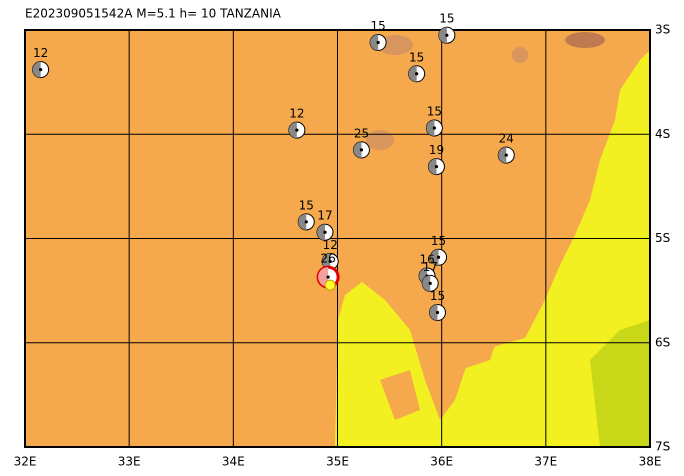 Image resolution: width=684 pixels, height=476 pixels. Describe the element at coordinates (426, 260) in the screenshot. I see `depth-label: 16` at that location.